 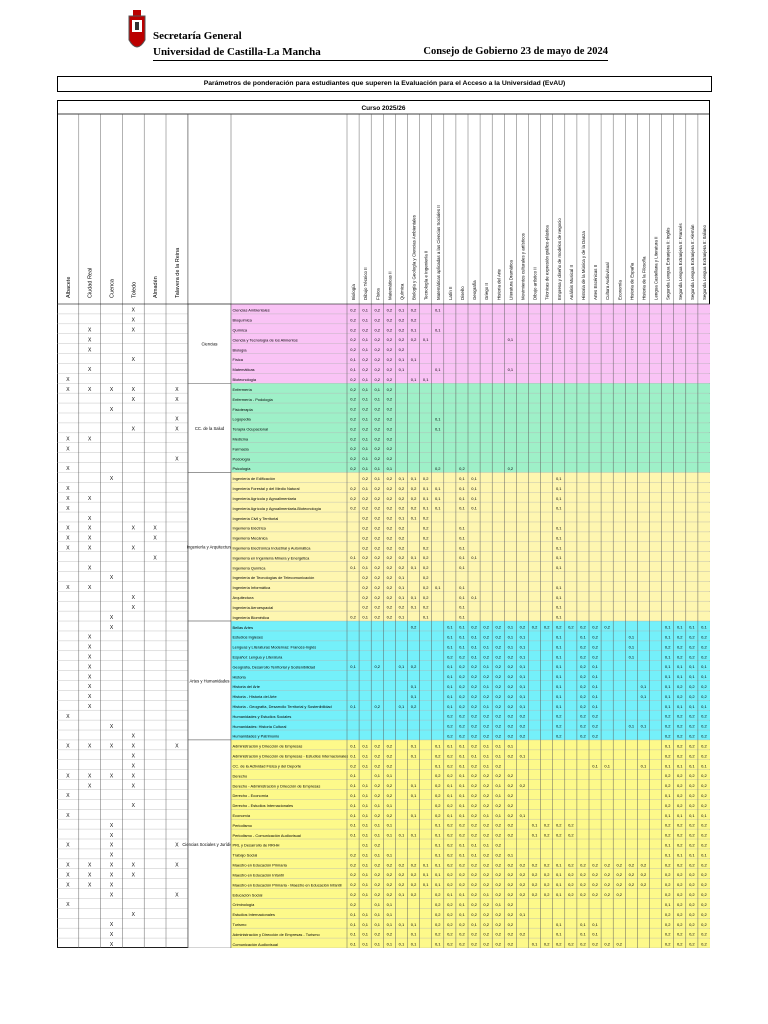 I want to click on campus-header: Almadén, so click(x=156, y=287).